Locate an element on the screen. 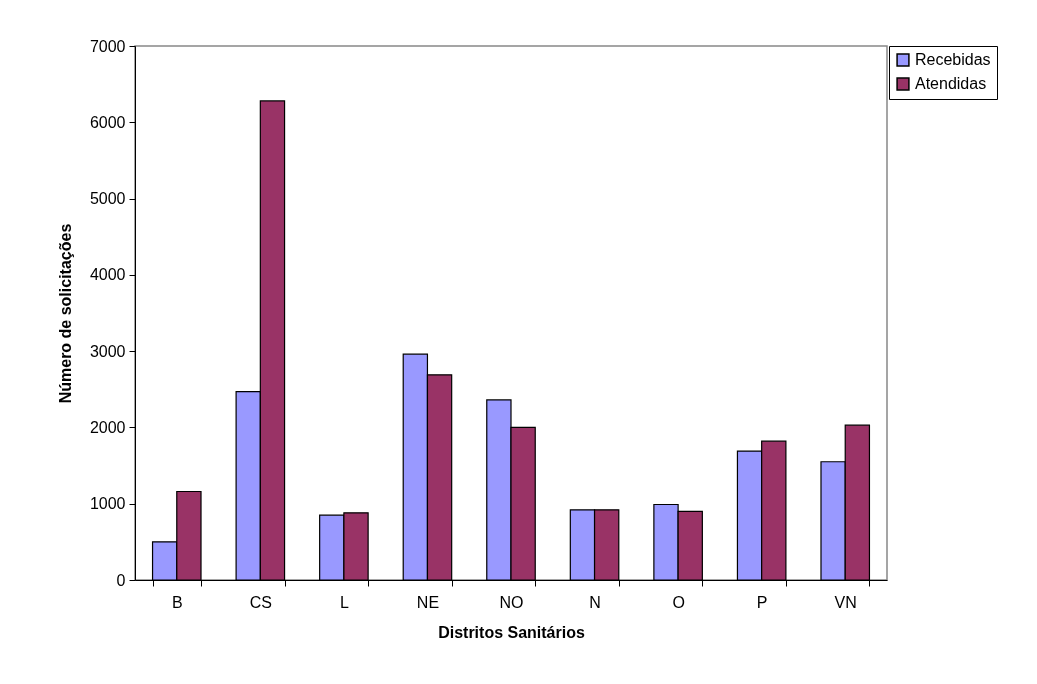 Image resolution: width=1037 pixels, height=684 pixels. x-tick-label: VN is located at coordinates (845, 602).